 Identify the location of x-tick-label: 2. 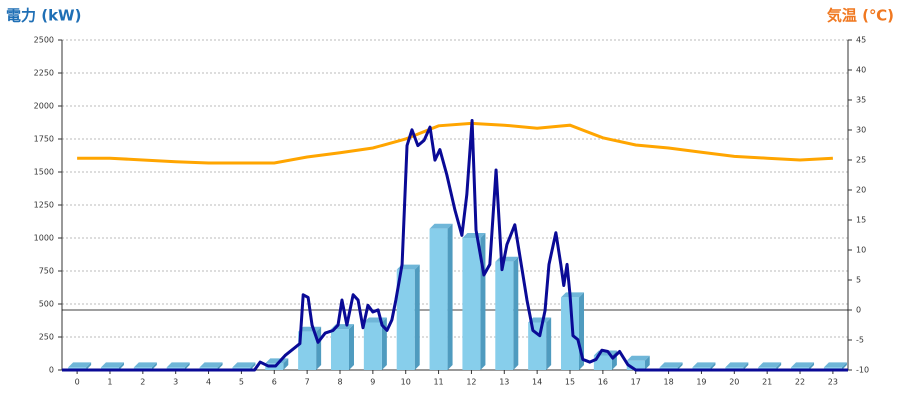
(142, 382).